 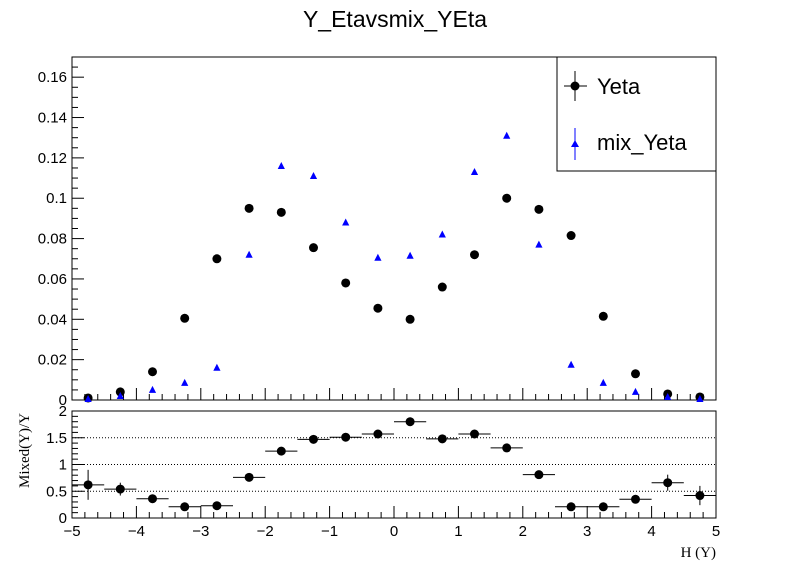 What do you see at coordinates (52, 118) in the screenshot?
I see `top-y-tick-label: 0.14` at bounding box center [52, 118].